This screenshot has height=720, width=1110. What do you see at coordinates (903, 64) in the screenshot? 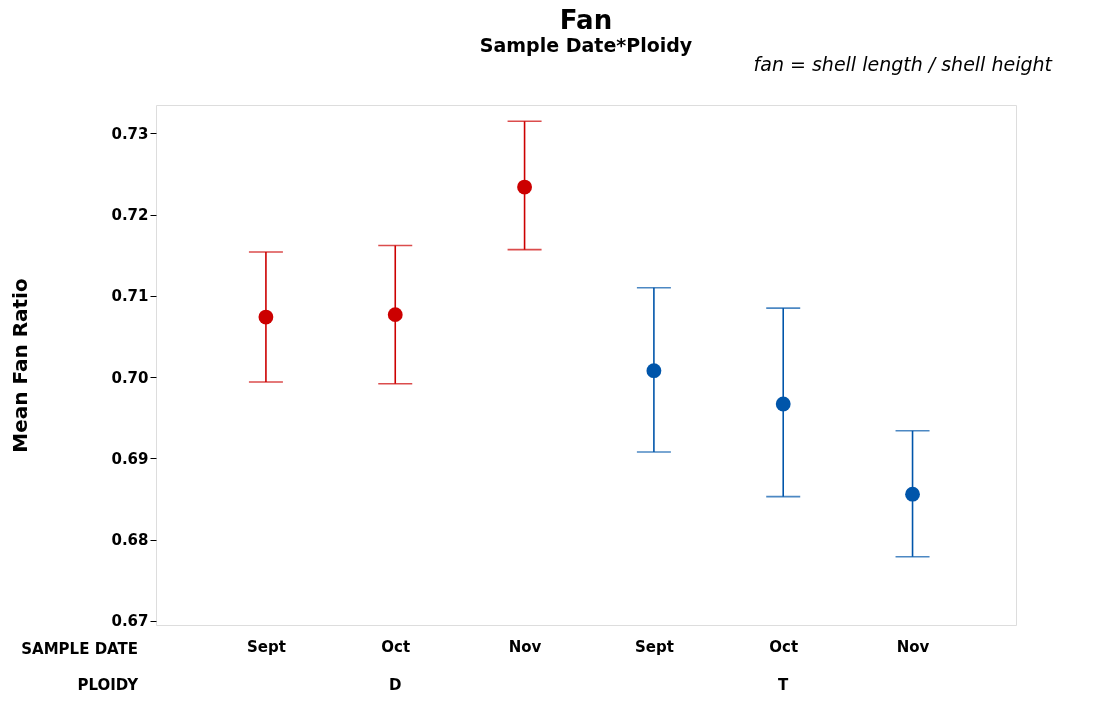
I see `text: fan = shell length / shell height` at bounding box center [903, 64].